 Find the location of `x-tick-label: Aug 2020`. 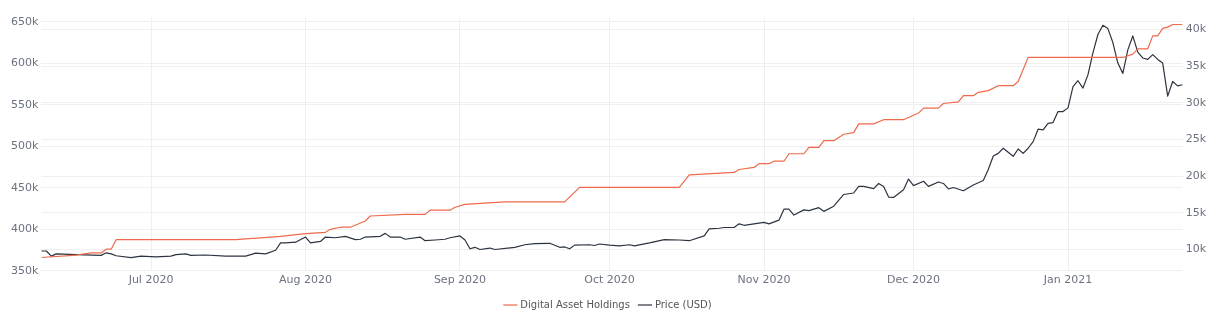

x-tick-label: Aug 2020 is located at coordinates (305, 280).